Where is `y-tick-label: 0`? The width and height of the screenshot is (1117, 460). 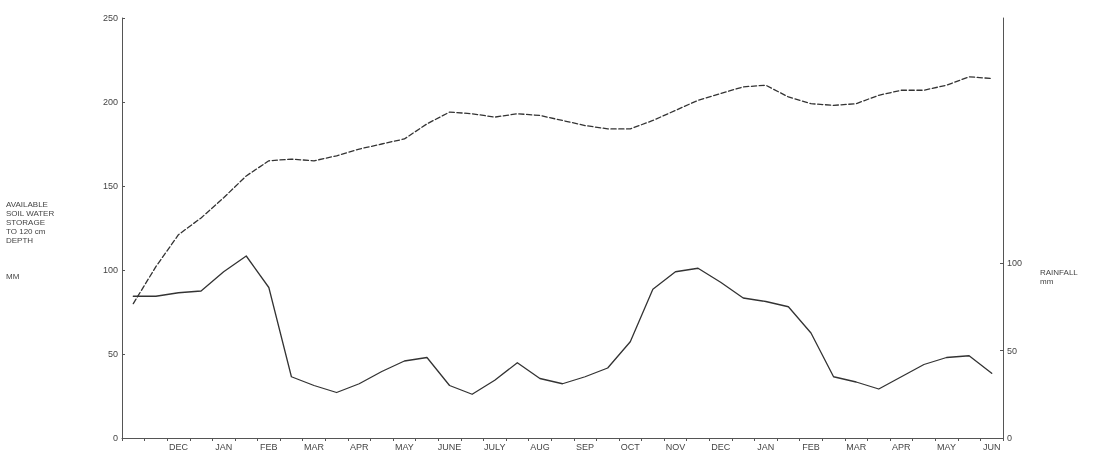
y-tick-label: 0 is located at coordinates (115, 438).